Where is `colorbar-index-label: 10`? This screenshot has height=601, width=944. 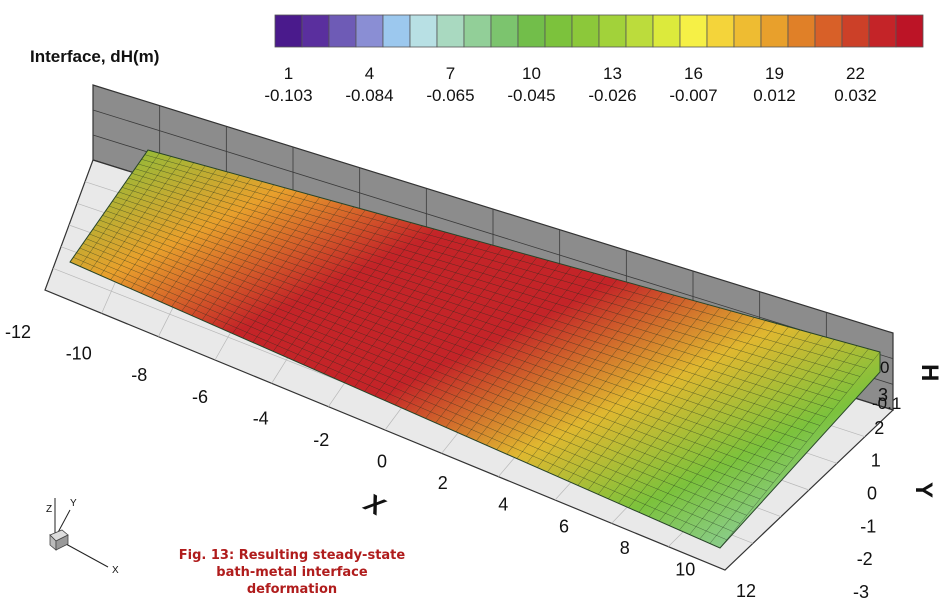 colorbar-index-label: 10 is located at coordinates (531, 73).